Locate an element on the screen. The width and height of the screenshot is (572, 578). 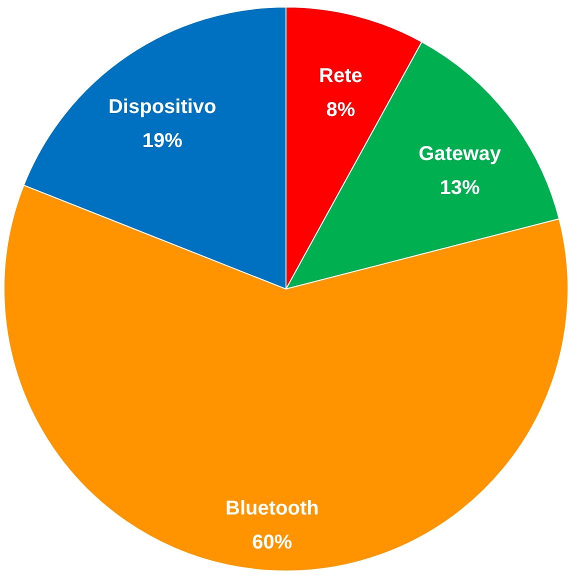
data-label: 13% is located at coordinates (460, 188).